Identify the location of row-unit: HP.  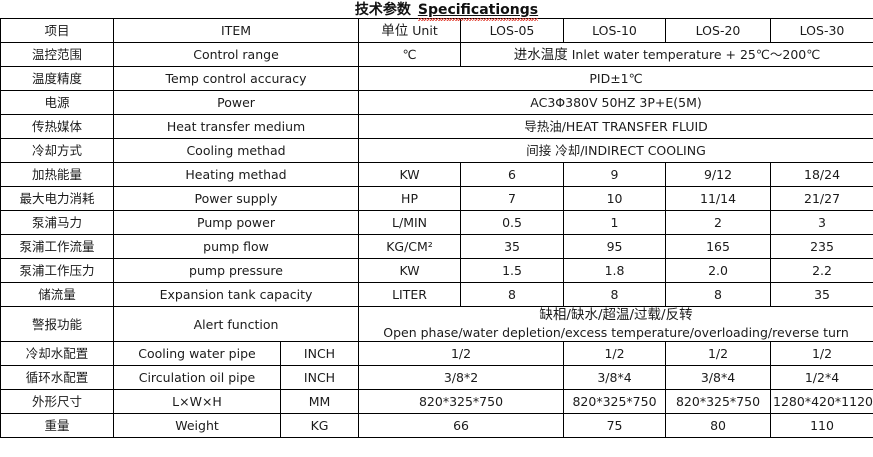
(410, 198).